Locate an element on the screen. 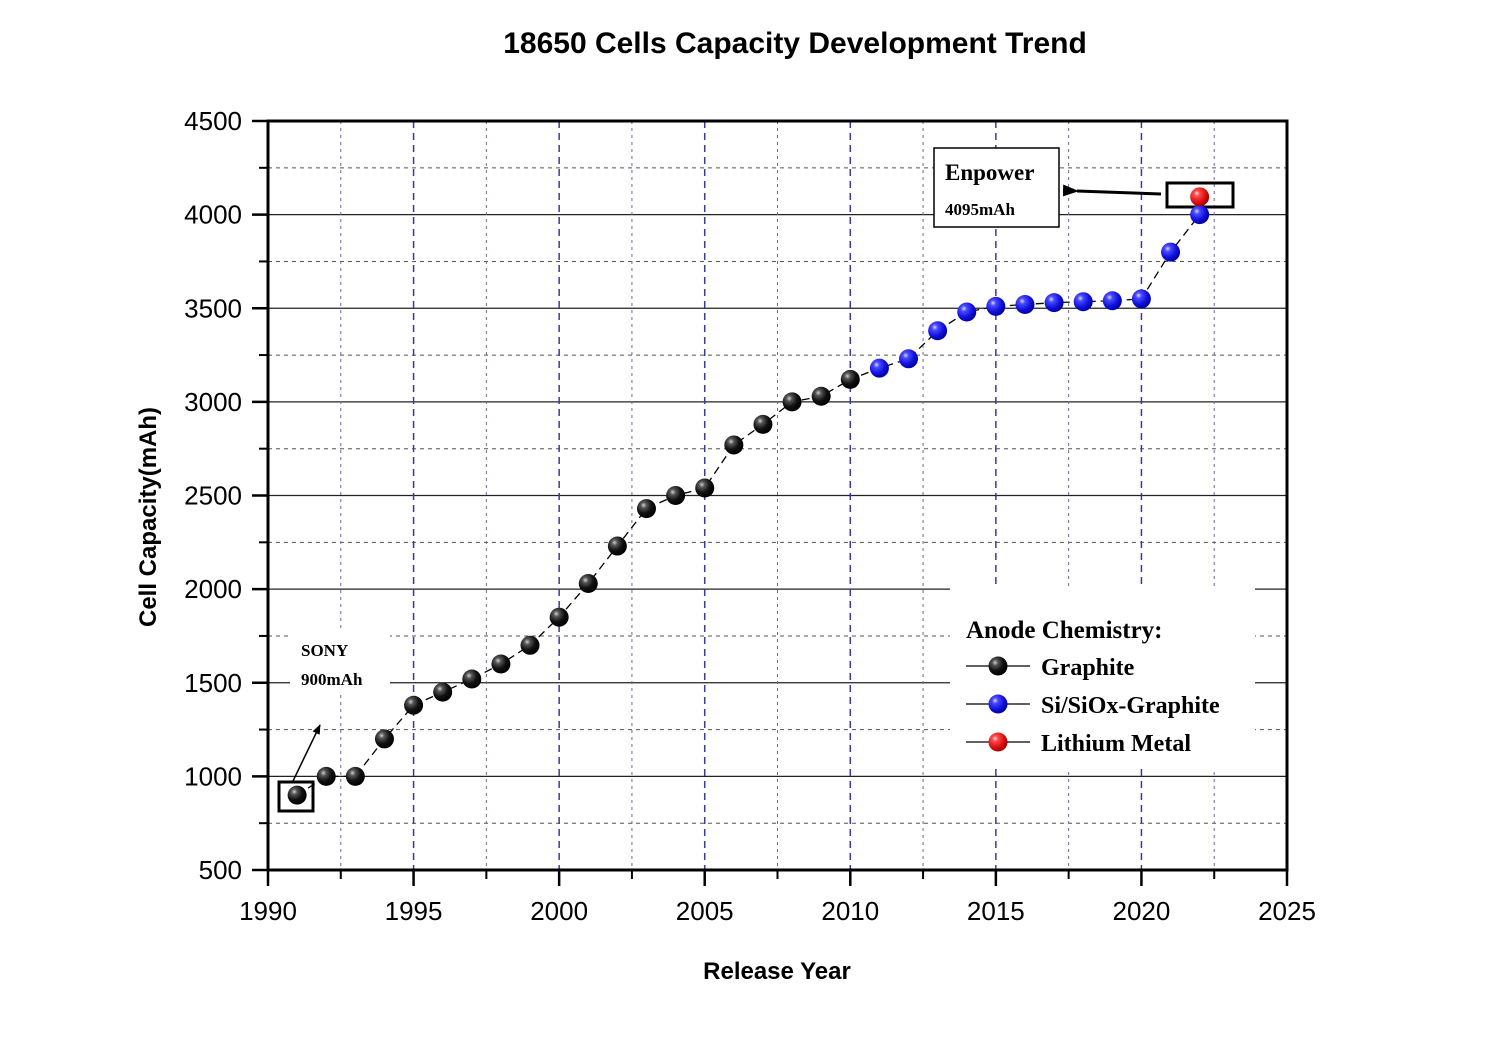 This screenshot has width=1494, height=1044. x-axis-label: Release Year is located at coordinates (777, 971).